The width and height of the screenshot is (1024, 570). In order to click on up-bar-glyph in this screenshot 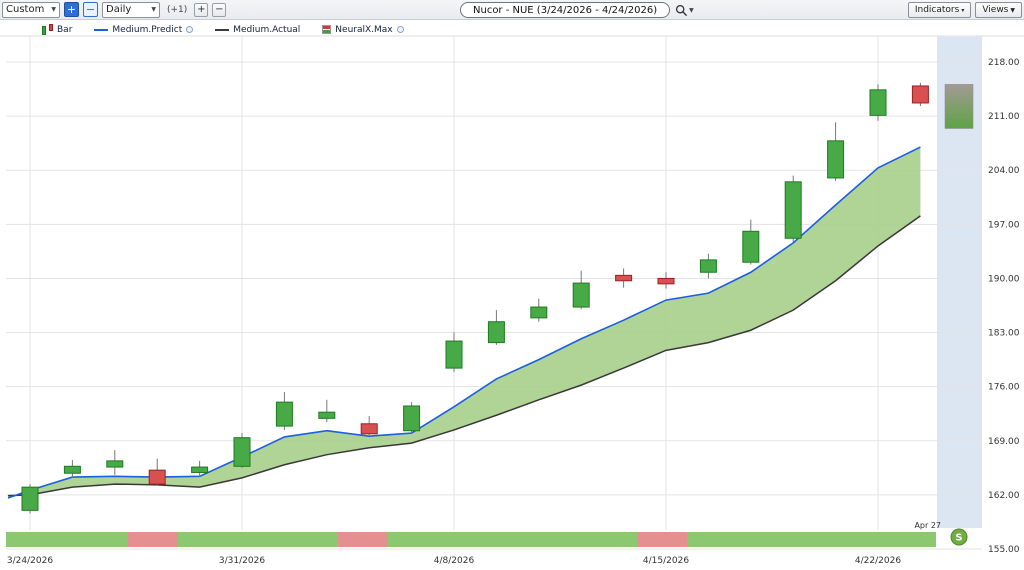, I will do `click(44, 30)`.